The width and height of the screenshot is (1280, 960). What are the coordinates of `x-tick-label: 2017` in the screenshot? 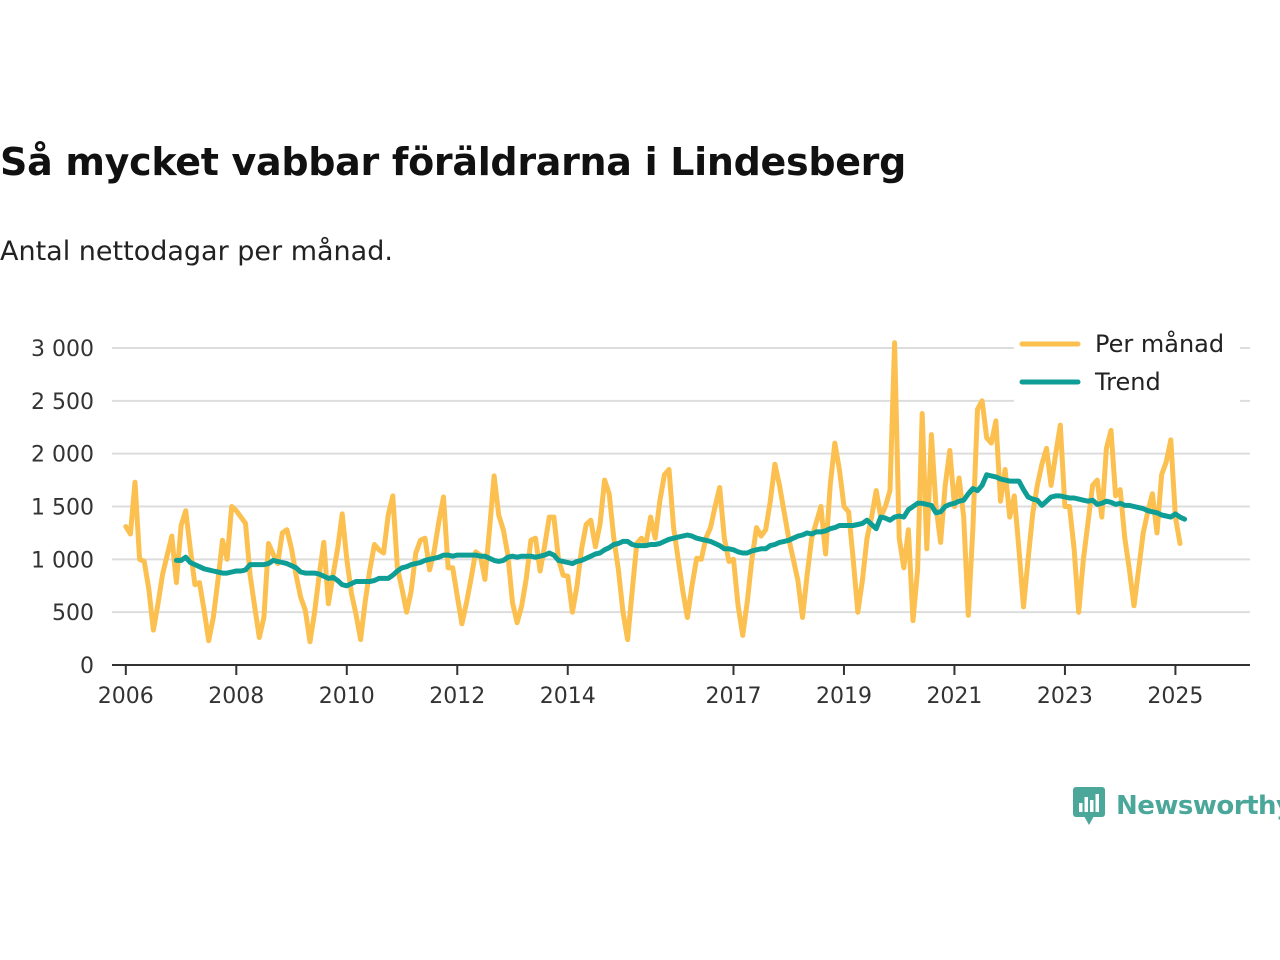 It's located at (733, 696).